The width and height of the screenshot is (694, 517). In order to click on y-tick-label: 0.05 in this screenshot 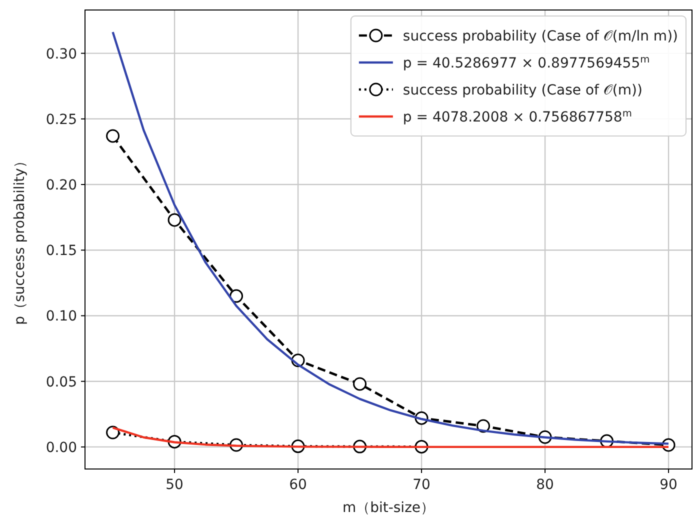, I will do `click(61, 382)`.